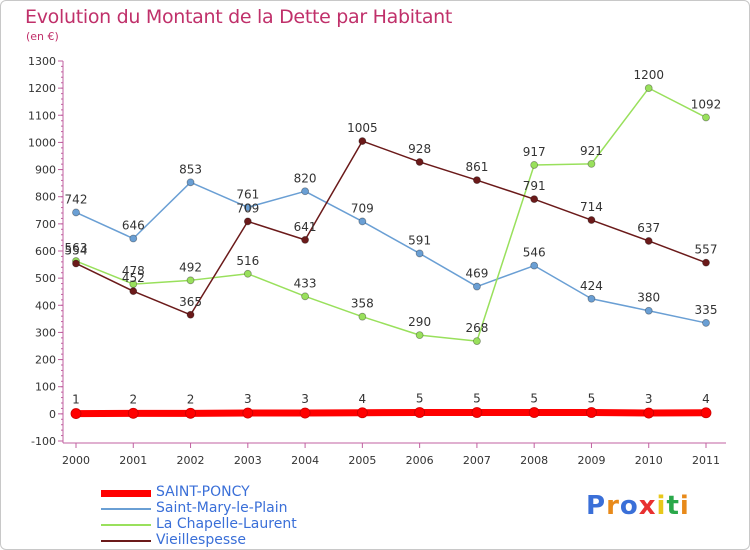 This screenshot has width=750, height=550. I want to click on data-label: 820, so click(305, 178).